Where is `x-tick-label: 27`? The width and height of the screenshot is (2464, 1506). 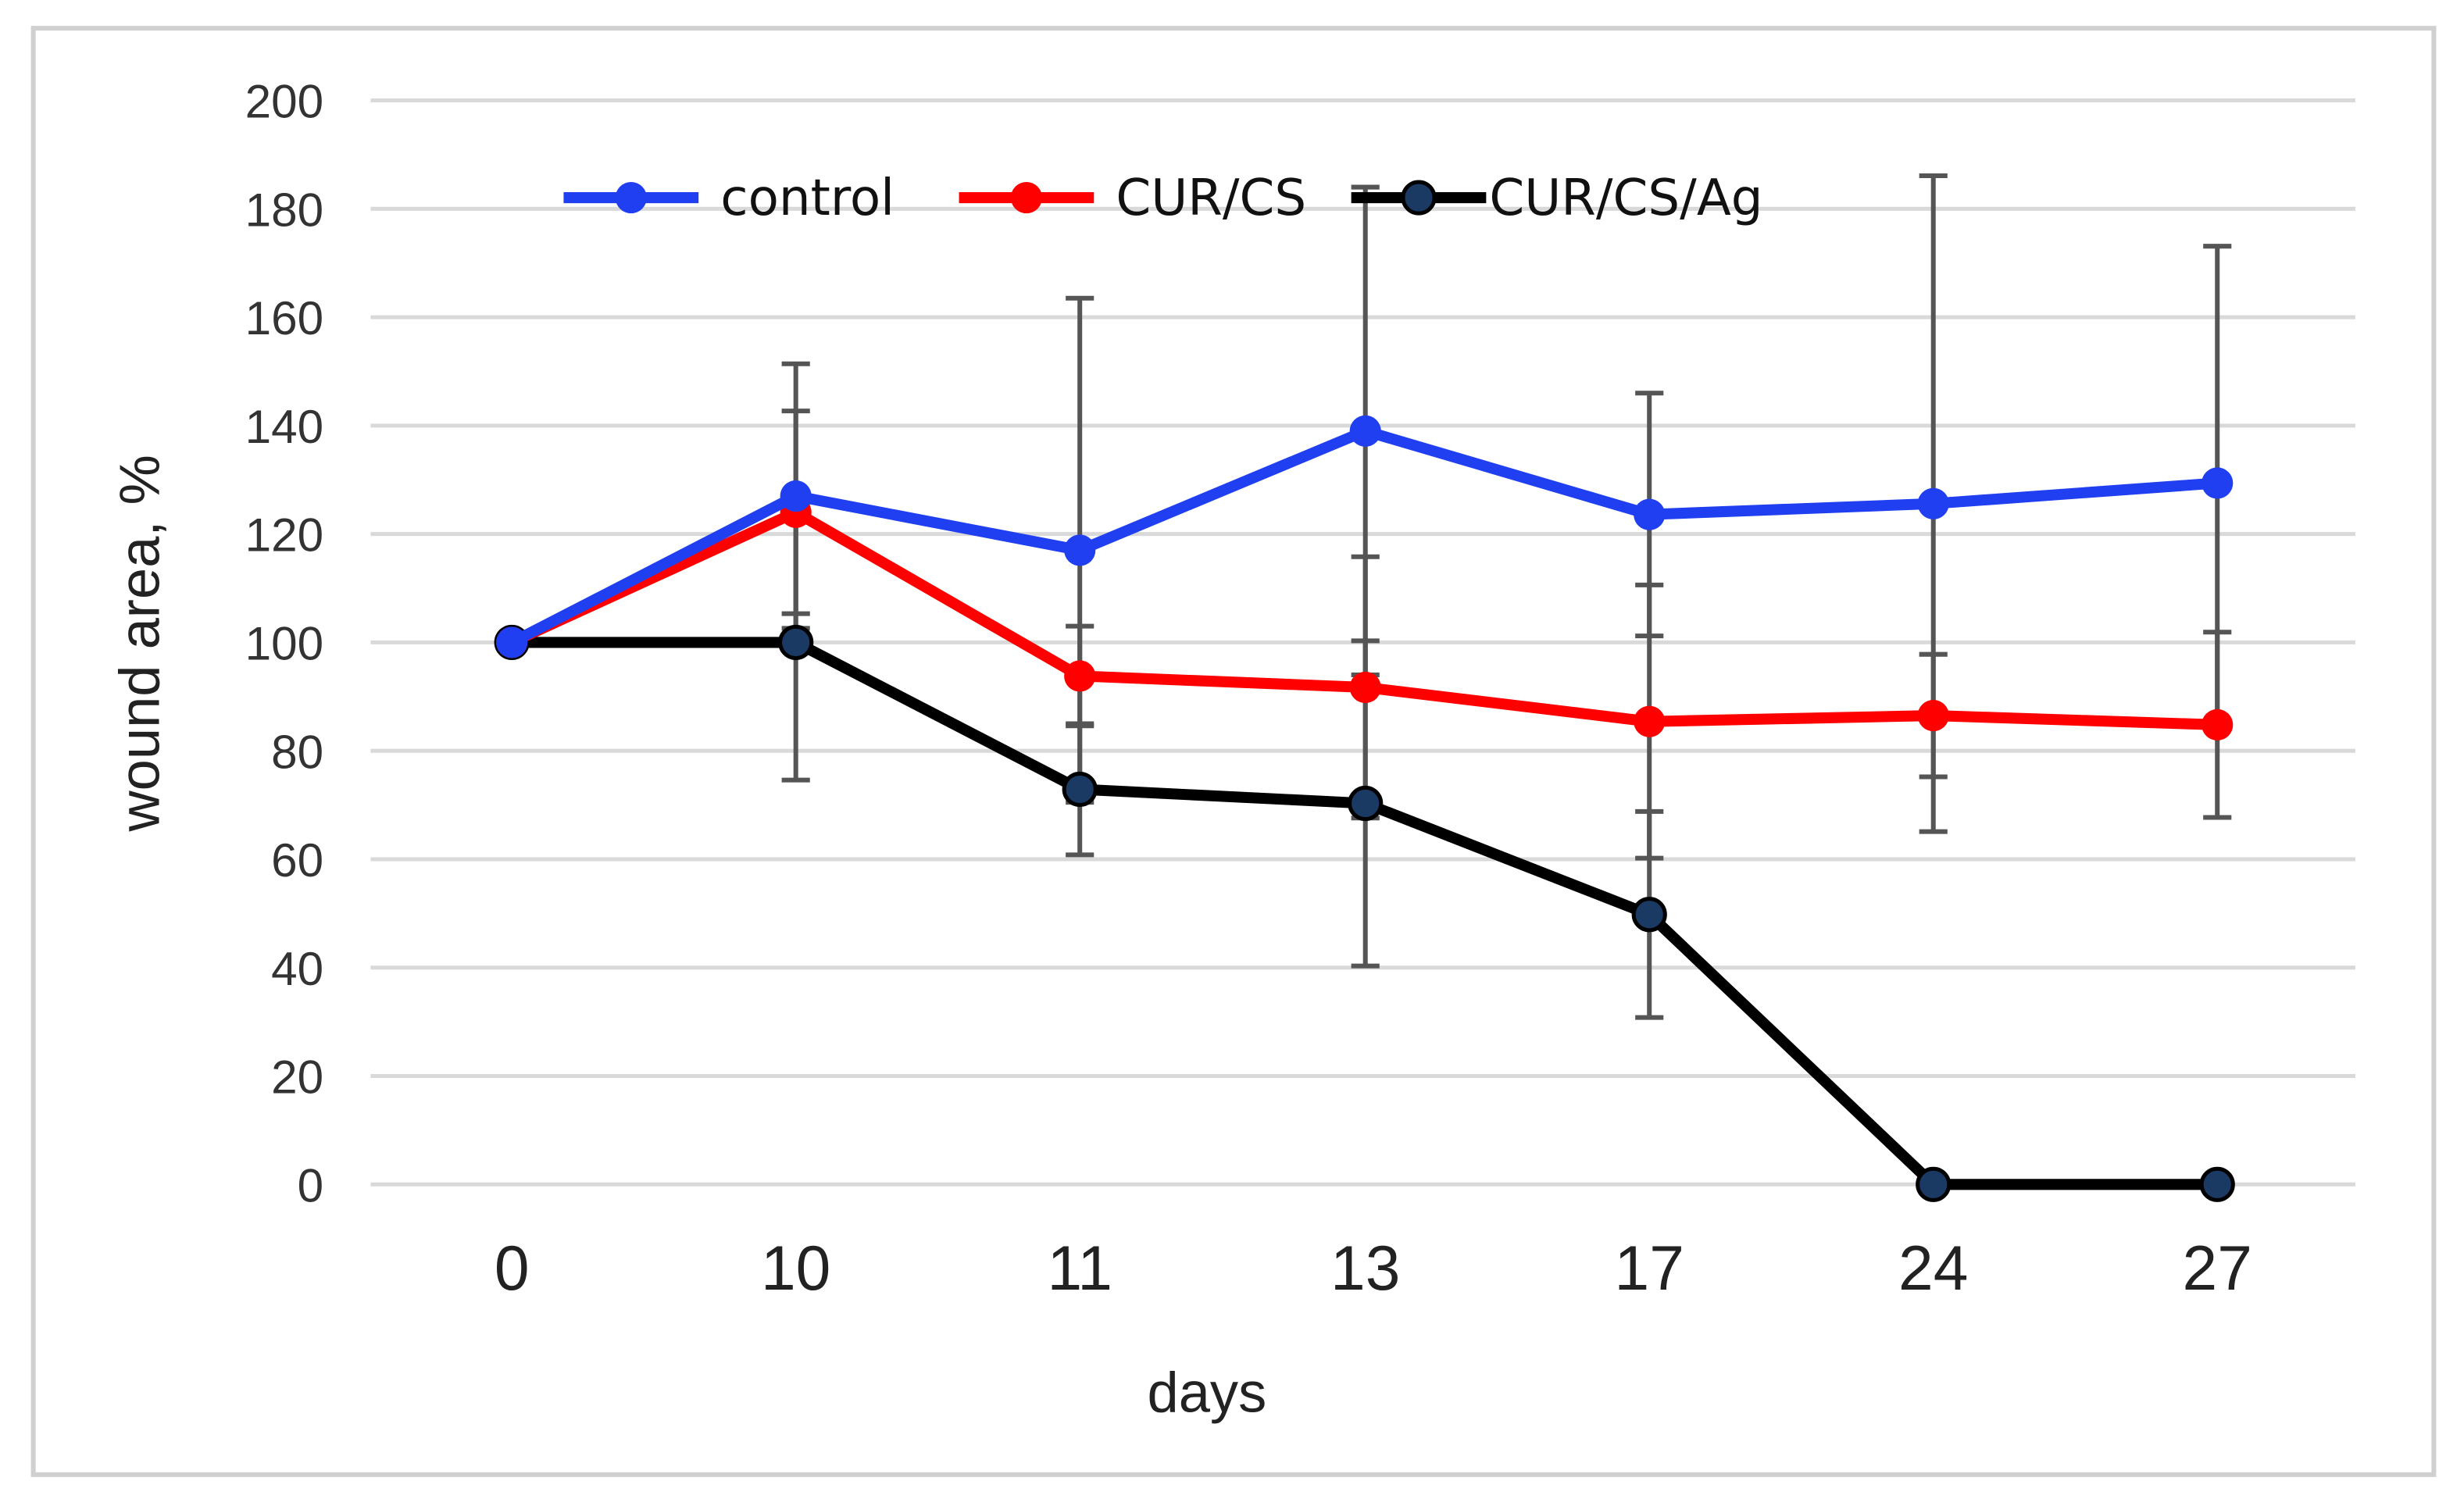 x-tick-label: 27 is located at coordinates (2217, 1268).